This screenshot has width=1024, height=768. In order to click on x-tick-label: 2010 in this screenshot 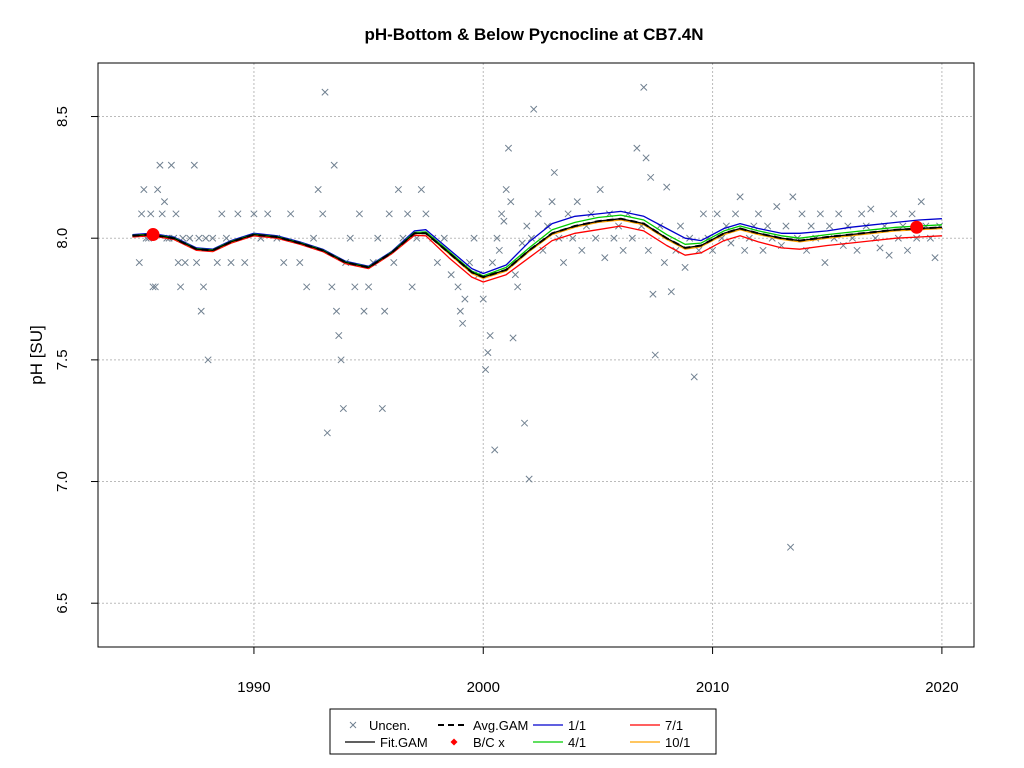, I will do `click(712, 687)`.